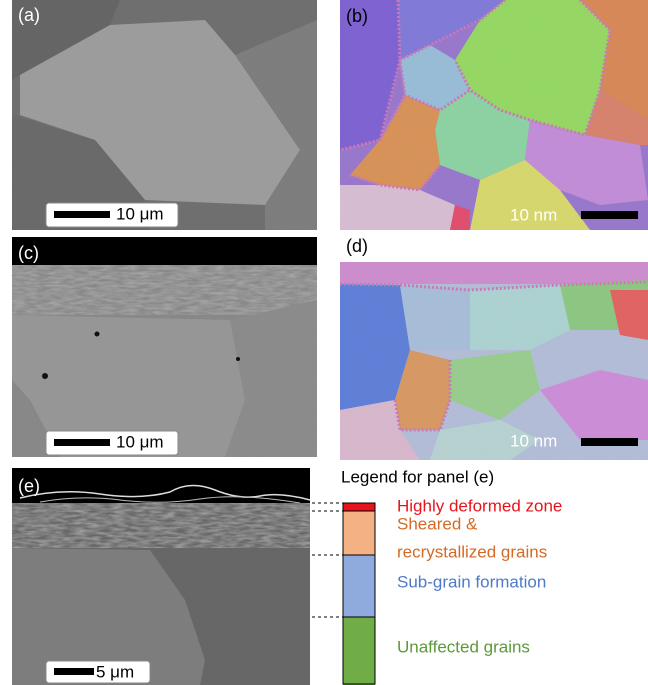  Describe the element at coordinates (357, 16) in the screenshot. I see `panel-label: (b)` at that location.